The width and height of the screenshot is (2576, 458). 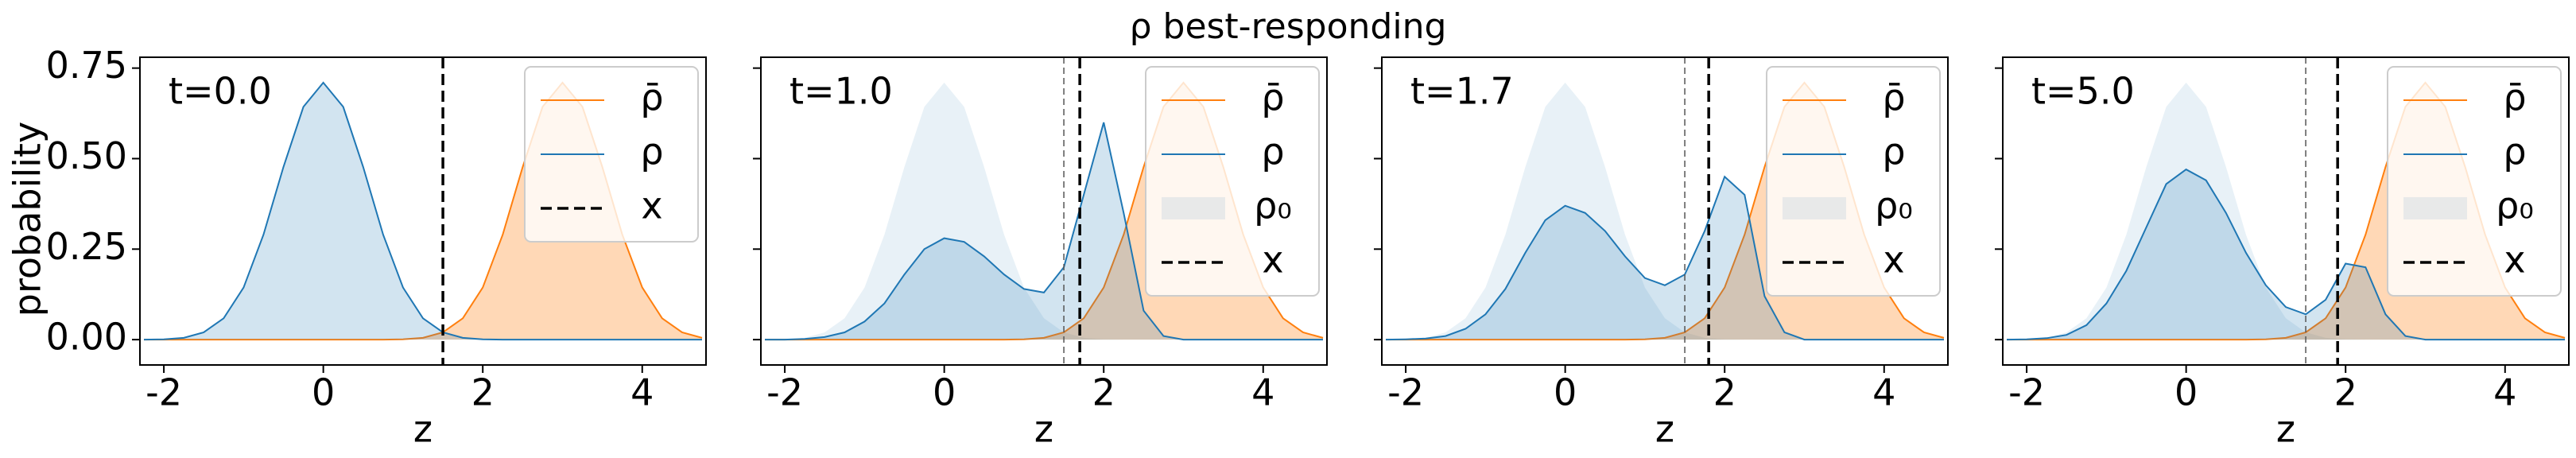 I want to click on time-annotation: t=1.7, so click(x=1462, y=91).